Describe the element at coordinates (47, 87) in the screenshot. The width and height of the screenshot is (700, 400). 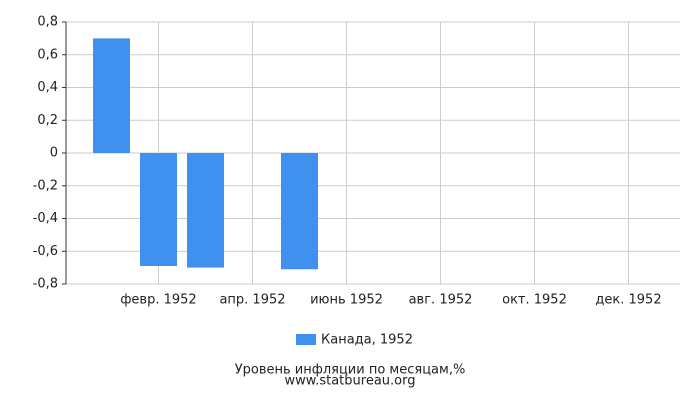
I see `y-tick-label: 0,4` at that location.